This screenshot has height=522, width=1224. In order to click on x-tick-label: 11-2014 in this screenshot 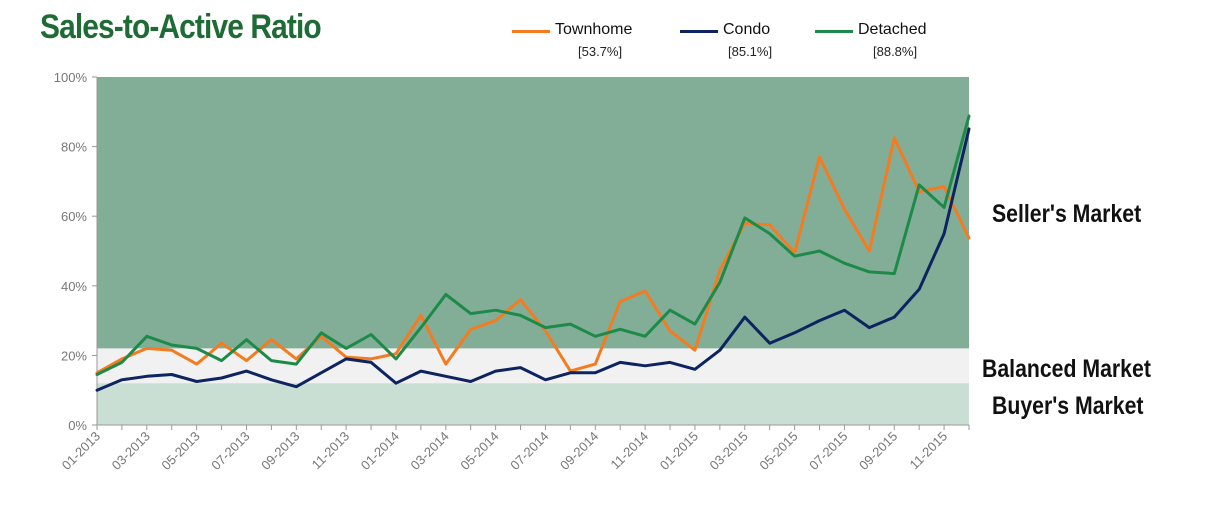, I will do `click(630, 451)`.